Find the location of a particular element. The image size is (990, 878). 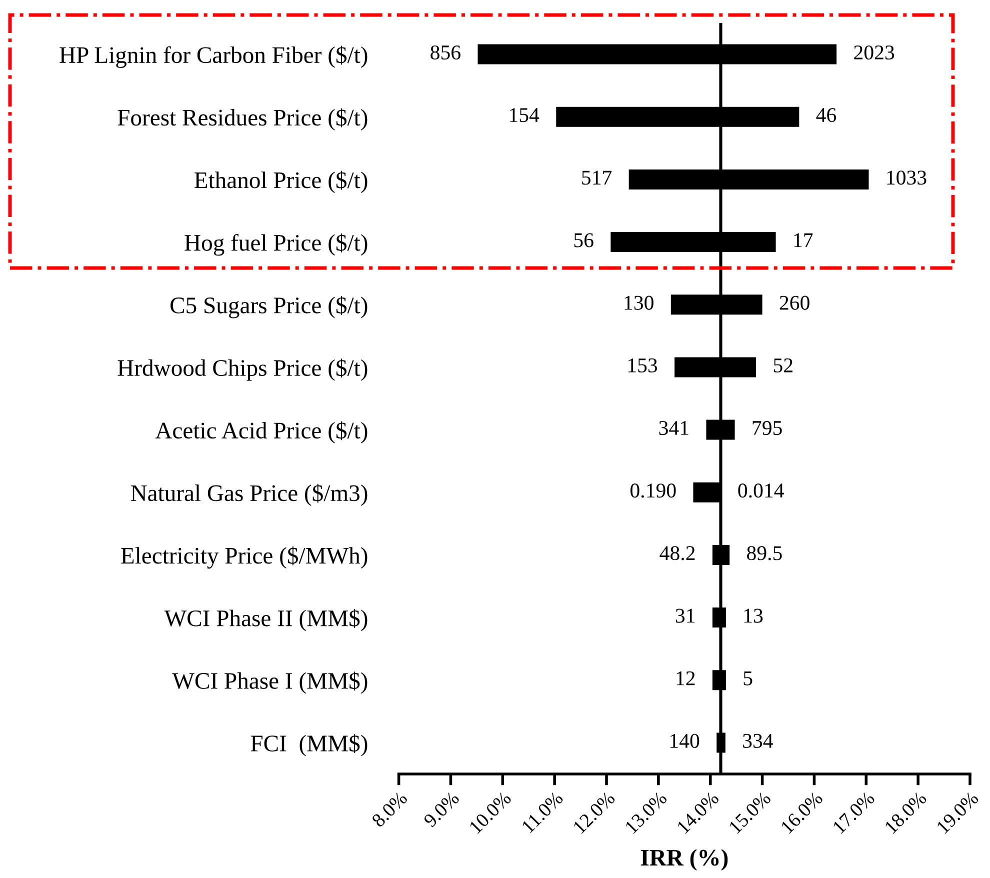

y-tick-label: Hog fuel Price ($/t) is located at coordinates (276, 244).